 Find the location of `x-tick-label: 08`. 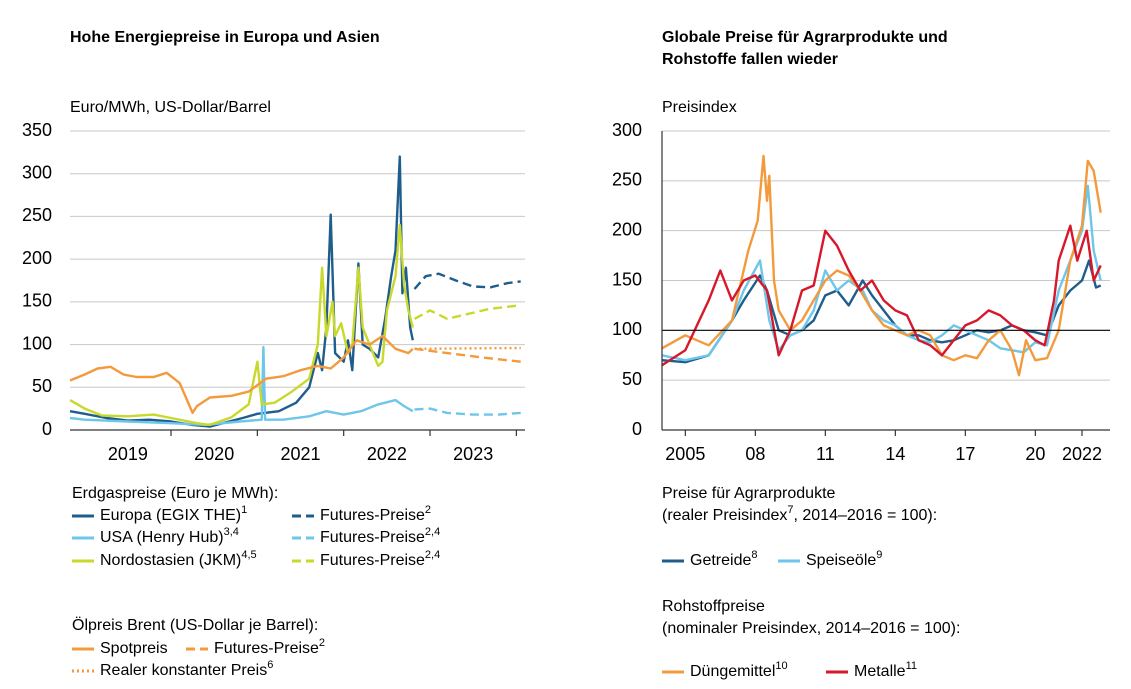

x-tick-label: 08 is located at coordinates (755, 454).